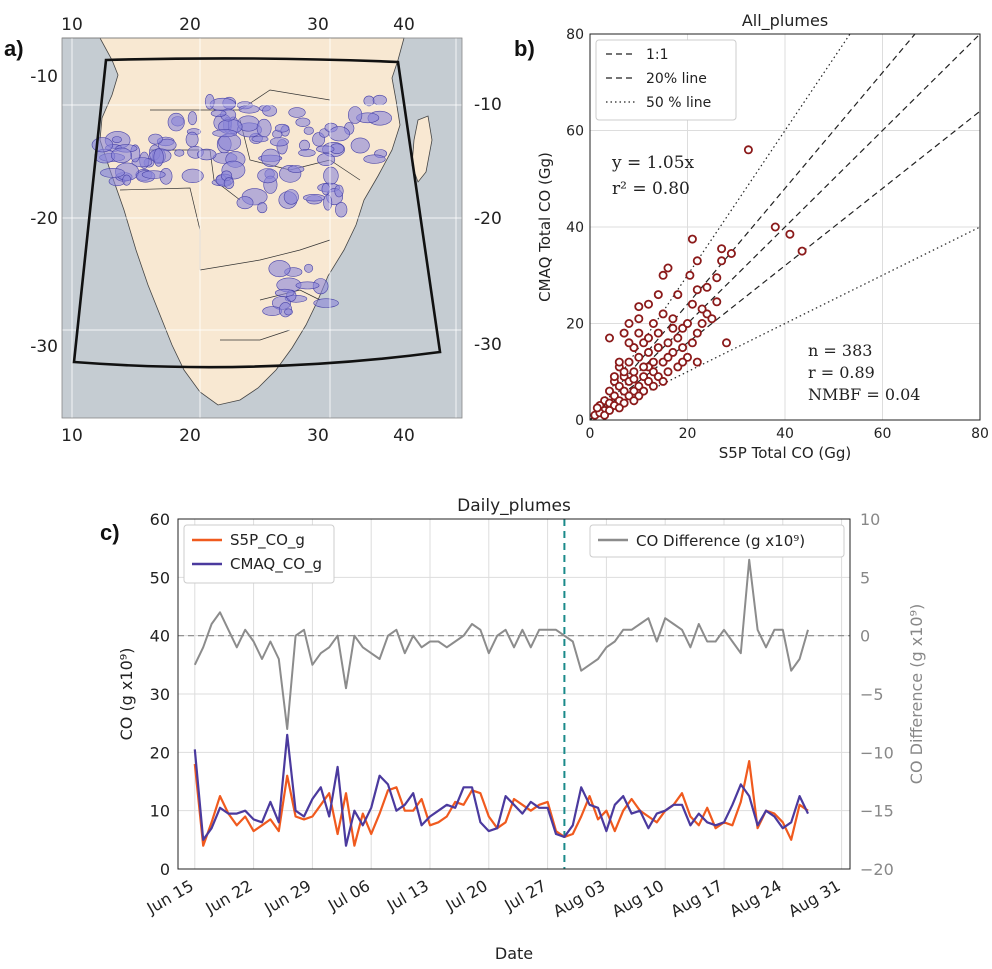  I want to click on left-y-axis-label: CO (g x10⁹), so click(126, 694).